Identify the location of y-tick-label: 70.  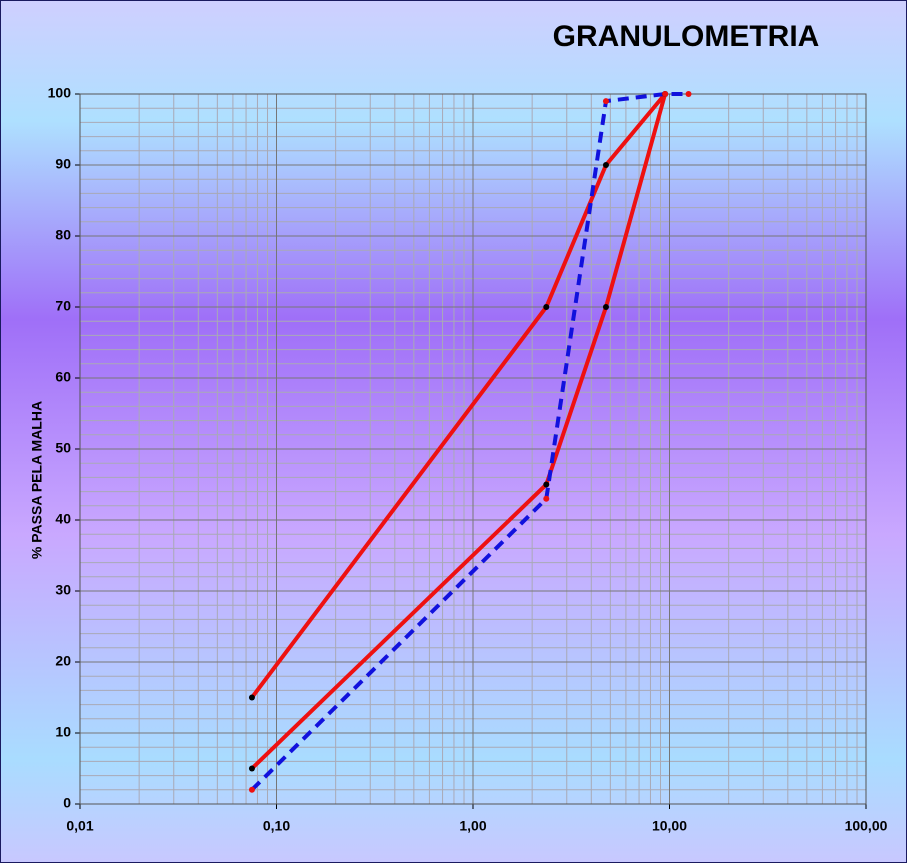
(63, 306).